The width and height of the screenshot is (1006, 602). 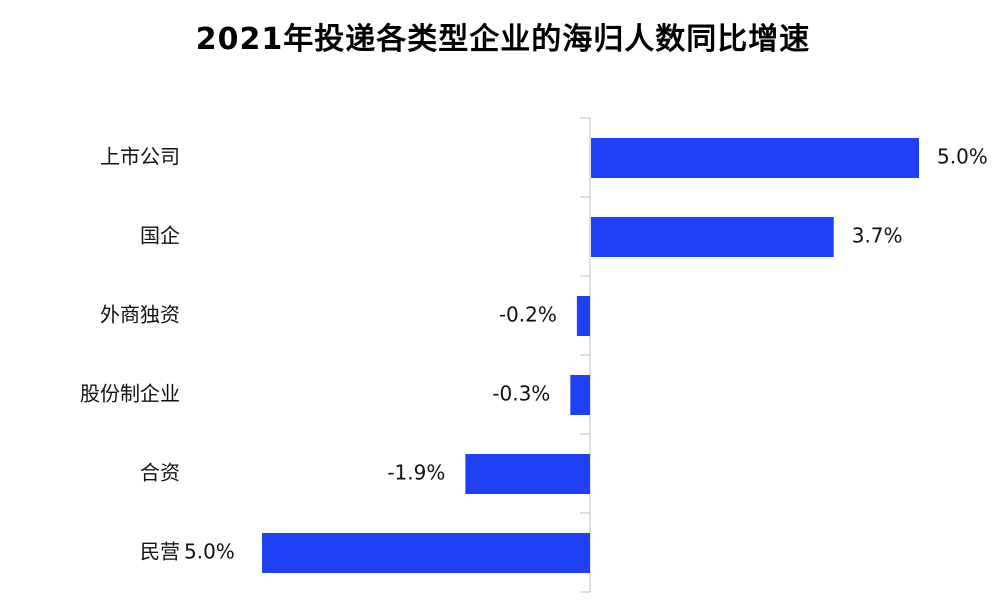 I want to click on category-label: 股份制企业, so click(x=130, y=394).